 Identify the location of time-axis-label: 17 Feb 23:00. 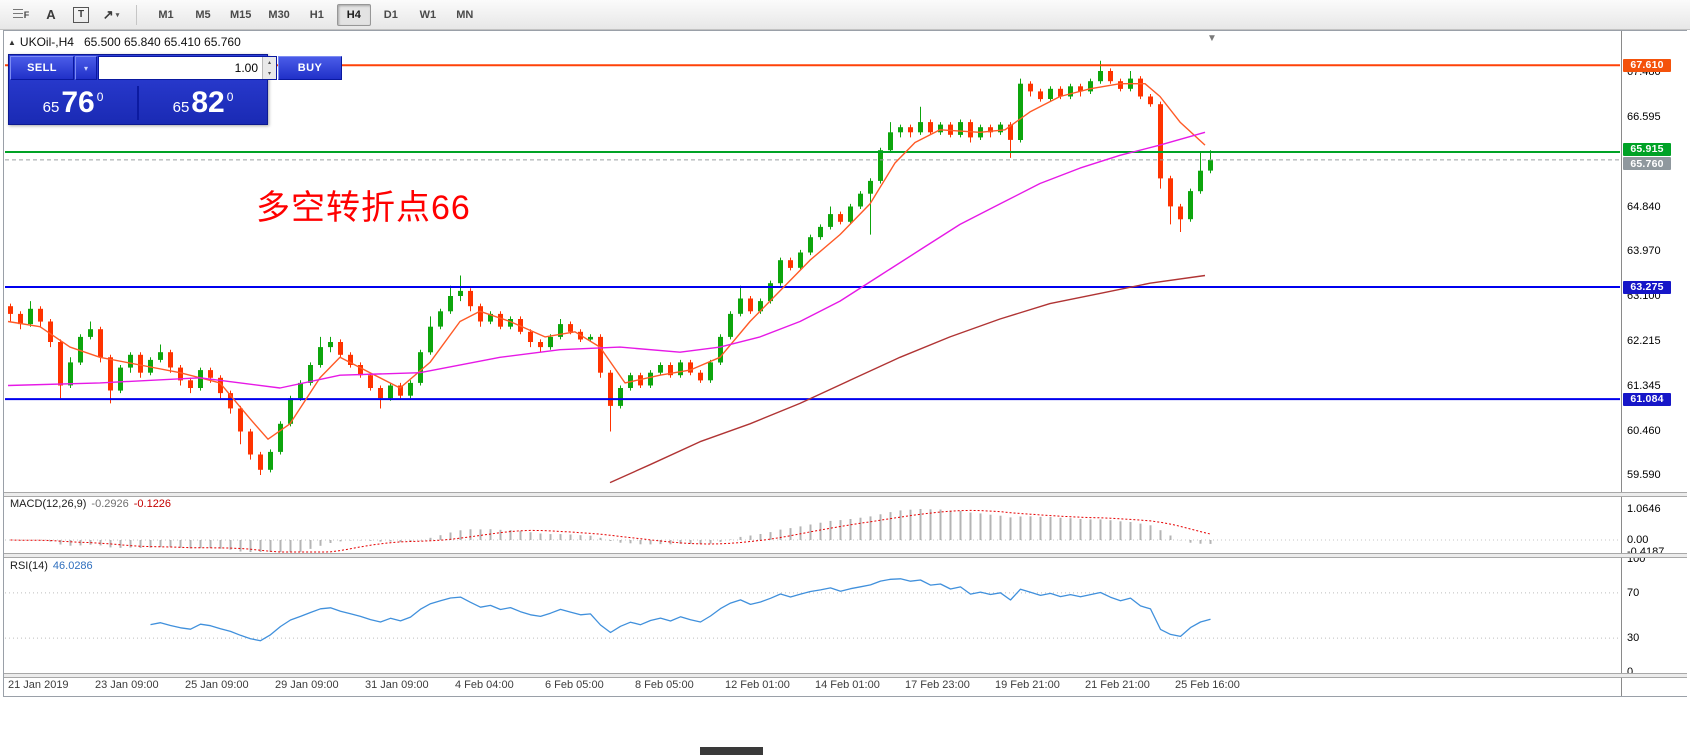
(937, 685).